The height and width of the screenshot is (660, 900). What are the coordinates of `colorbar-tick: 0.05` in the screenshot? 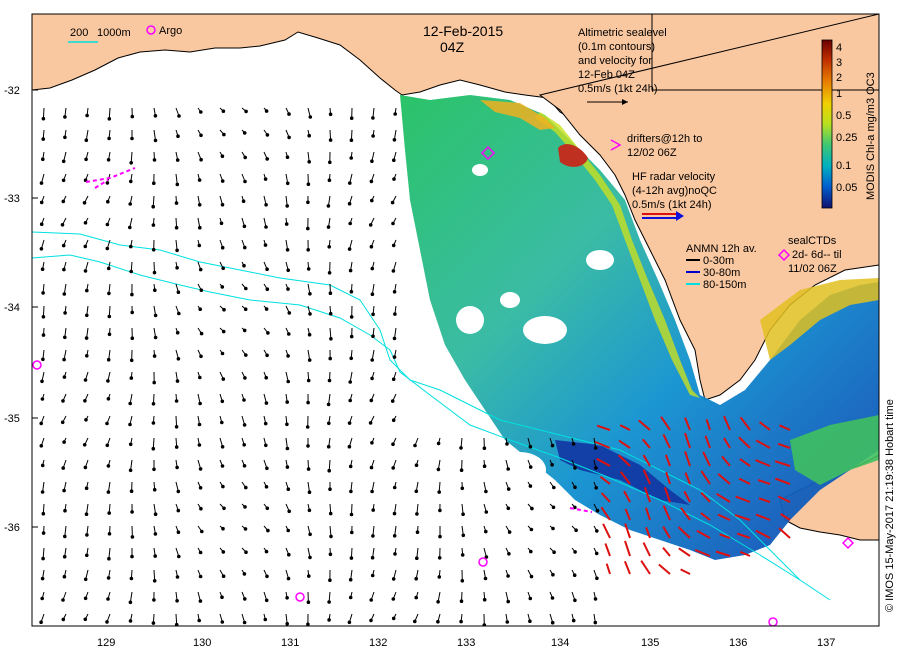 It's located at (846, 188).